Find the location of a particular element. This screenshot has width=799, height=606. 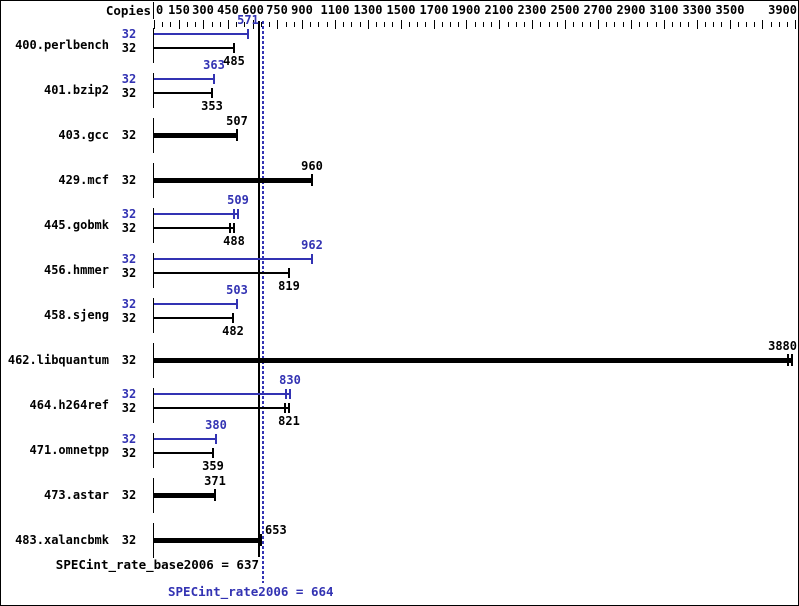

benchmark-row: 462.libquantum 32 3880 is located at coordinates (399, 360).